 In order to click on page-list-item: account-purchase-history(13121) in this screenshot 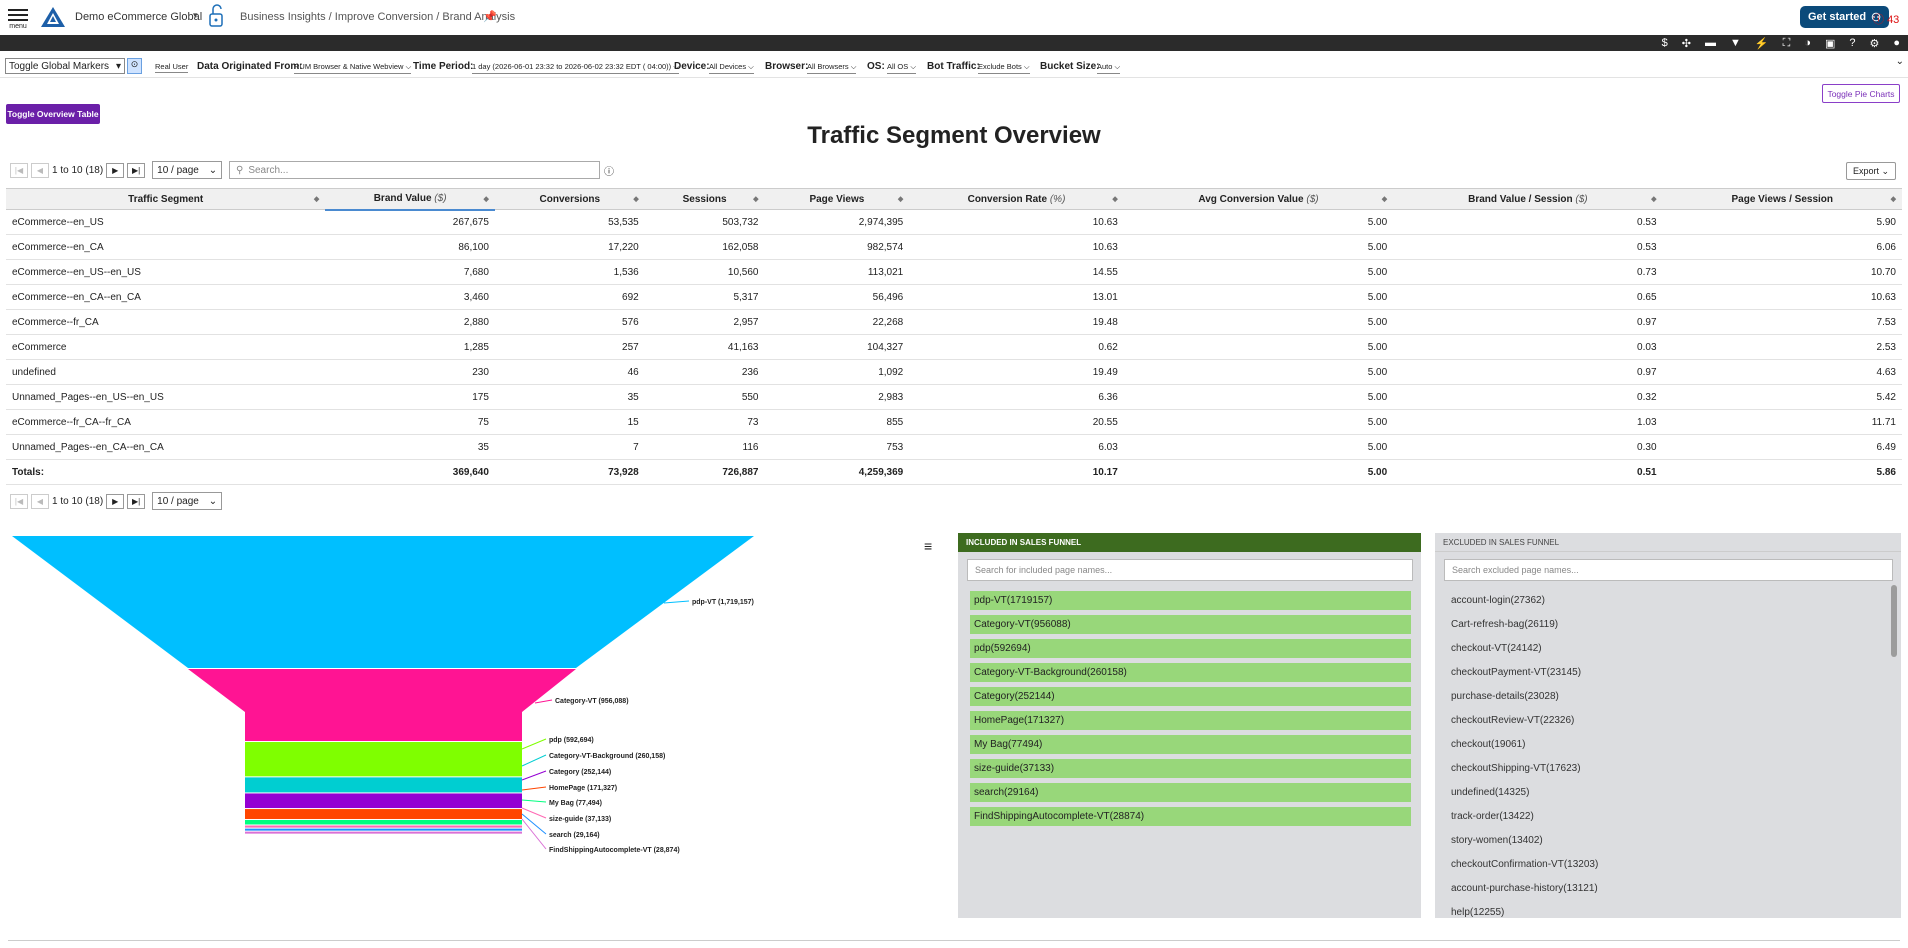, I will do `click(1524, 888)`.